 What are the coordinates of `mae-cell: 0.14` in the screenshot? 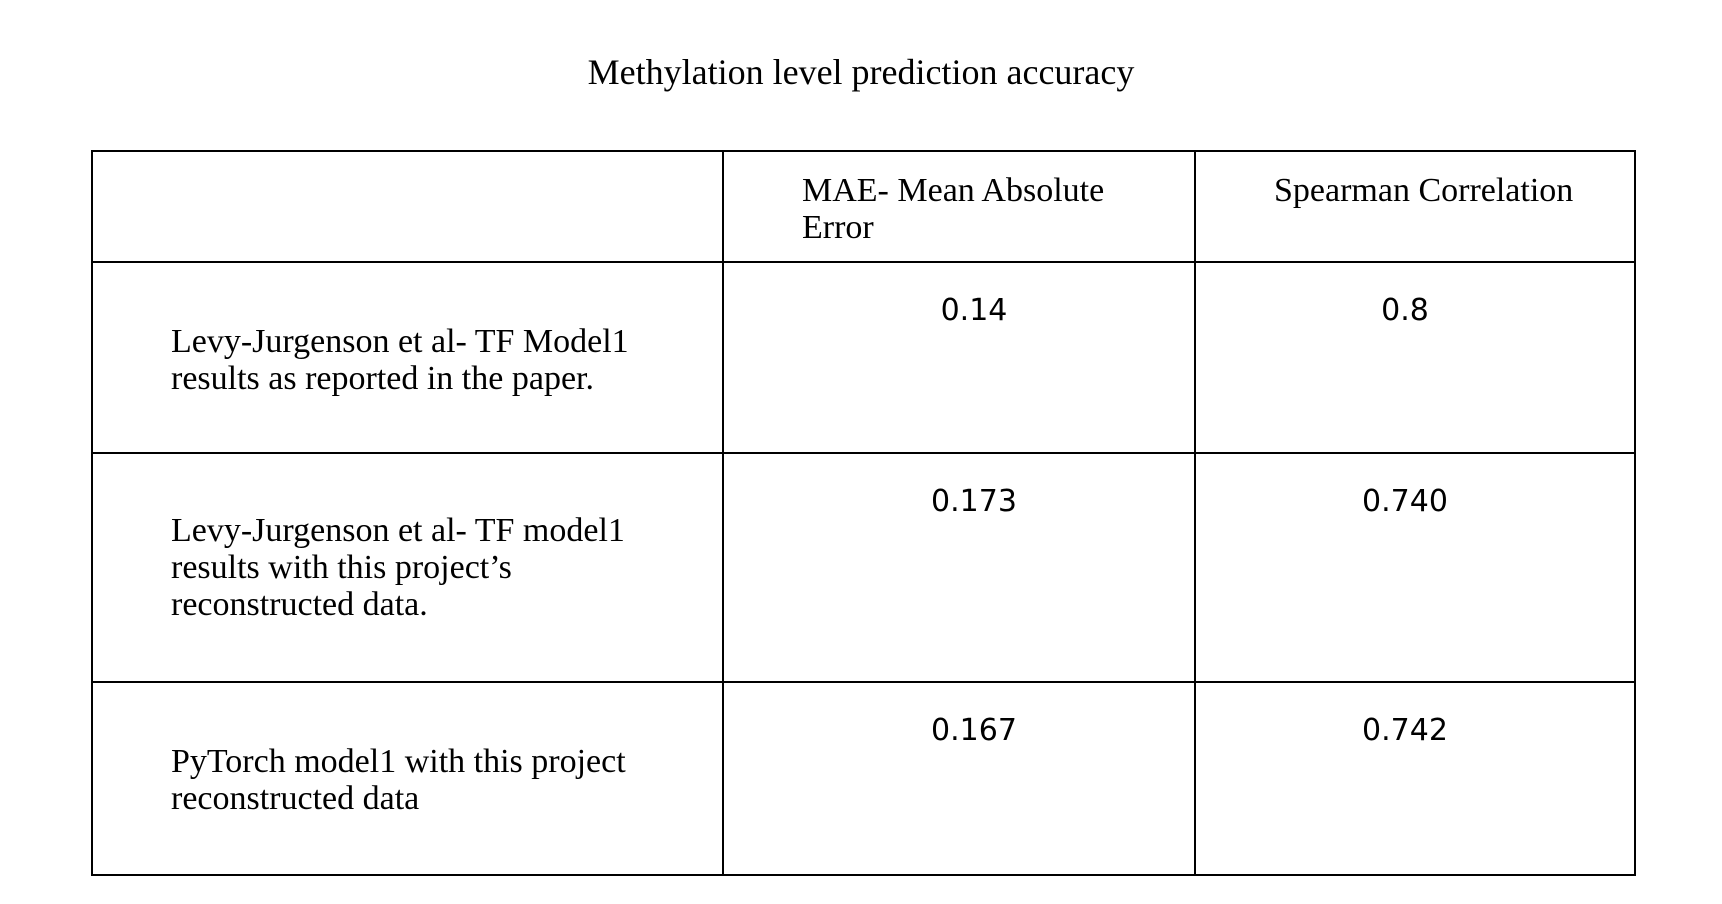 It's located at (959, 357).